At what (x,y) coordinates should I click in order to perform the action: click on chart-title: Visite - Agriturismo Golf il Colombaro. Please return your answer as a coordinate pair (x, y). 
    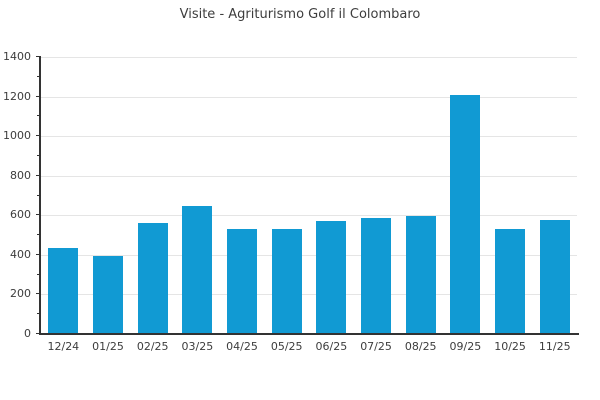
    Looking at the image, I should click on (300, 14).